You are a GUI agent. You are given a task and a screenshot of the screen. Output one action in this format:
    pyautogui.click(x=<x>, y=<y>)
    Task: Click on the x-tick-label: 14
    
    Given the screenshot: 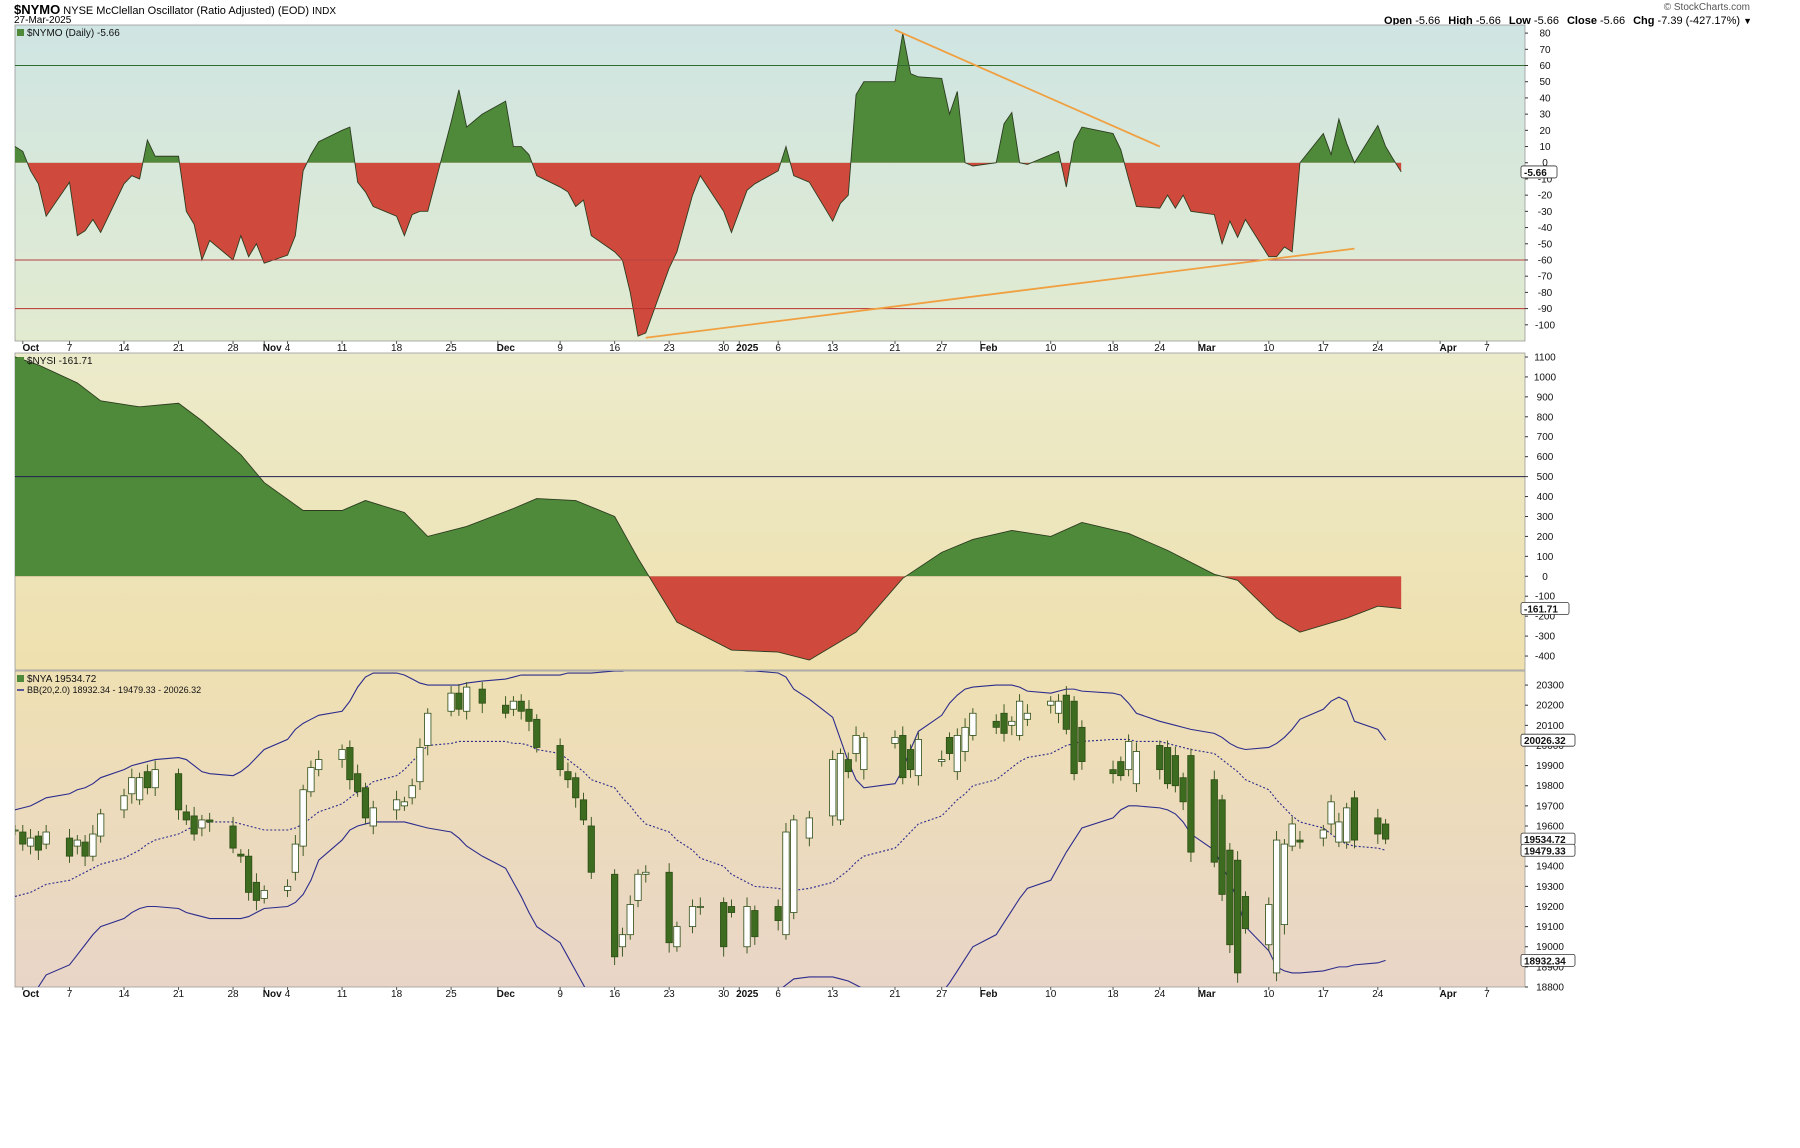 What is the action you would take?
    pyautogui.click(x=124, y=348)
    